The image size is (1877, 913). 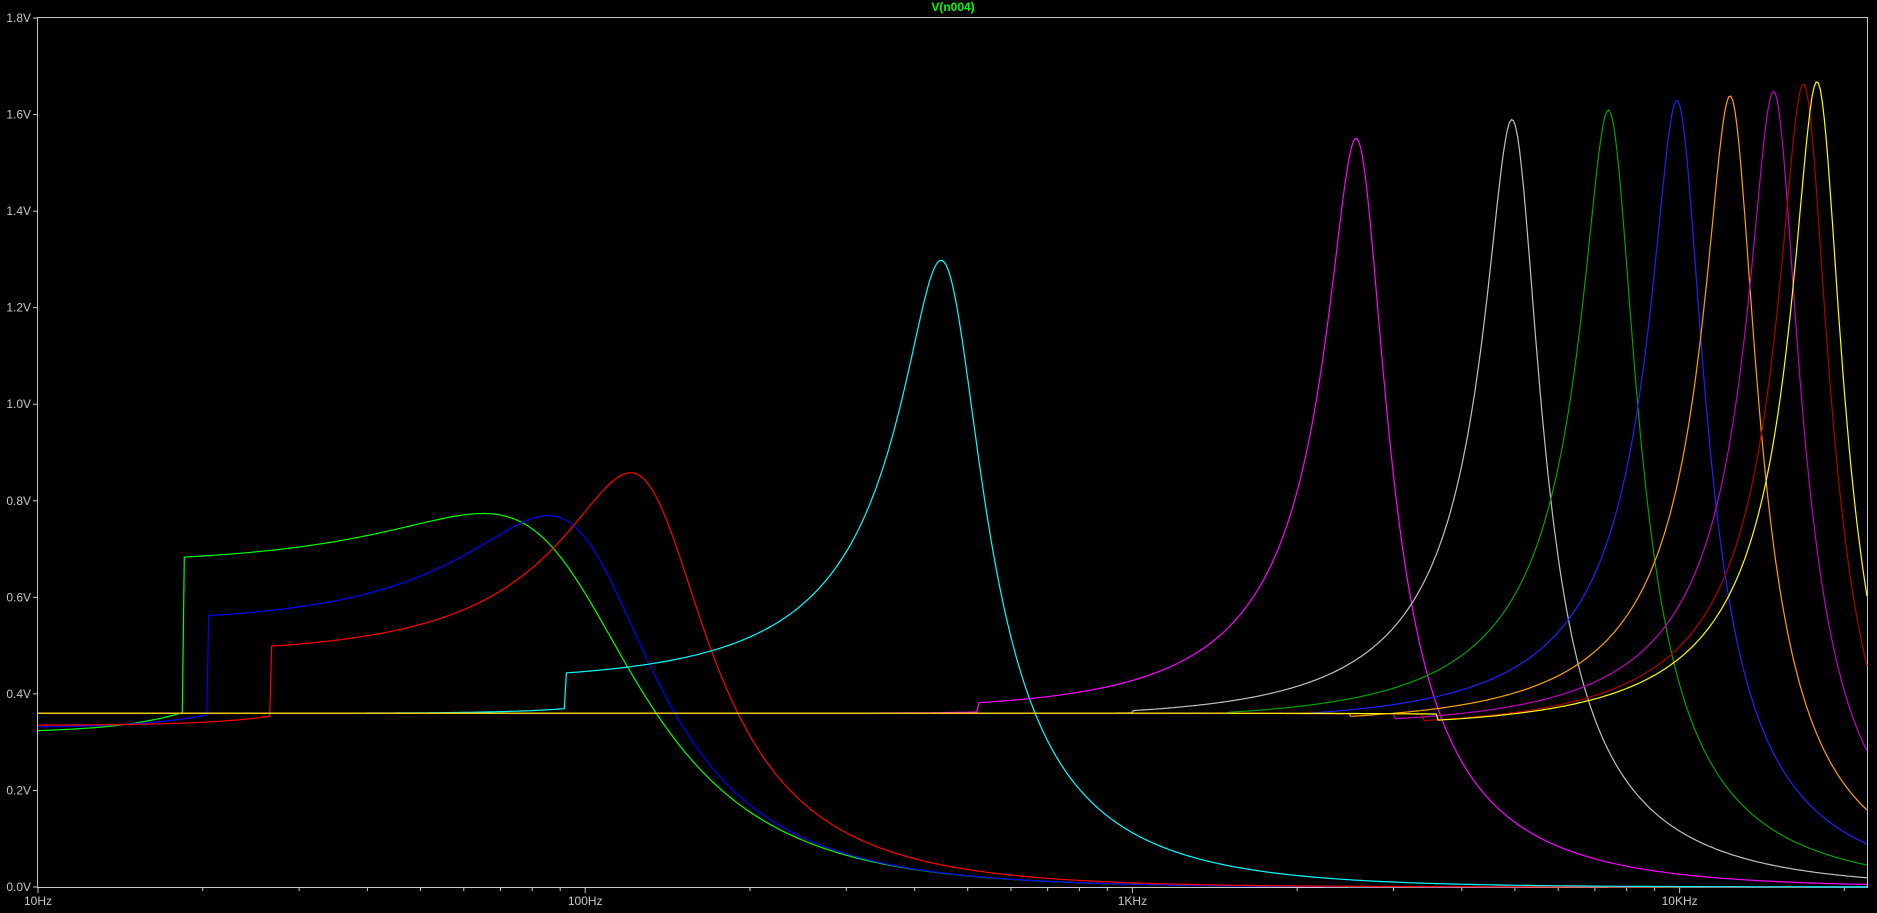 What do you see at coordinates (18, 694) in the screenshot?
I see `y-tick-label: 0.4V` at bounding box center [18, 694].